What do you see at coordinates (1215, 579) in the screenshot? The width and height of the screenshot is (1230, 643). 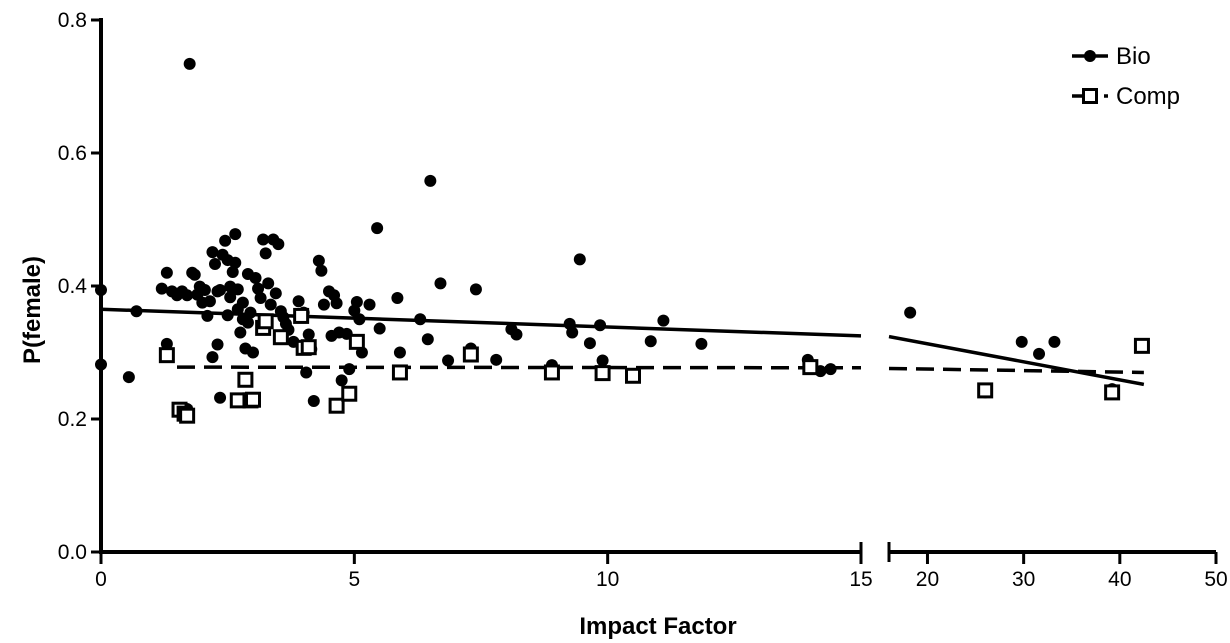 I see `x-tick-label: 50` at bounding box center [1215, 579].